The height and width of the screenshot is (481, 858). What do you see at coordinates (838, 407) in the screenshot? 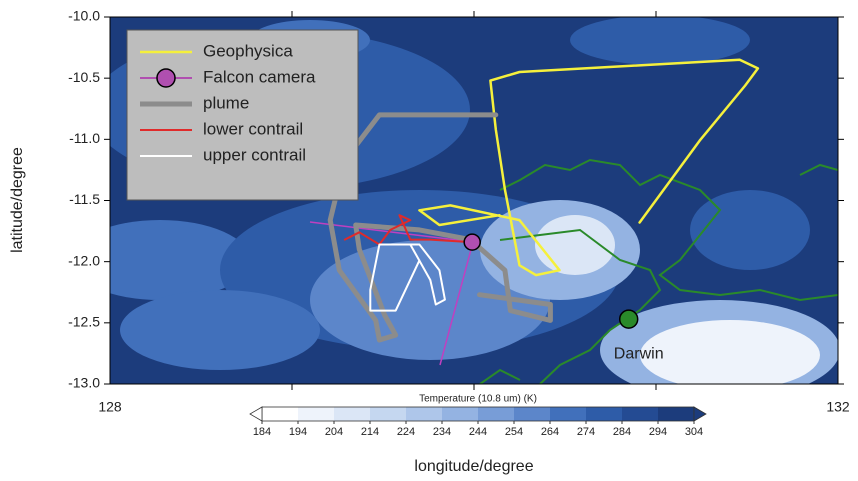
I see `x-tick-label: 132` at bounding box center [838, 407].